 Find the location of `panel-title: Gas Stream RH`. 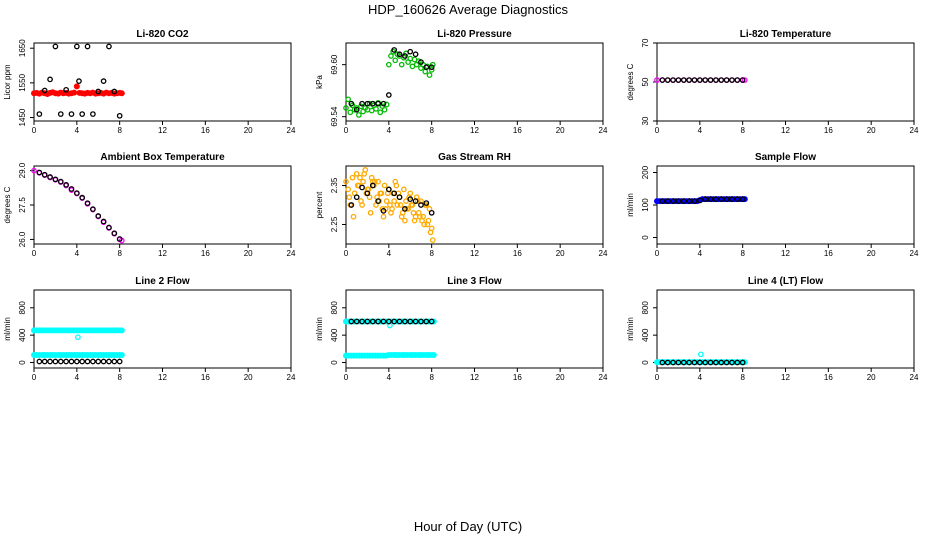

panel-title: Gas Stream RH is located at coordinates (474, 157).